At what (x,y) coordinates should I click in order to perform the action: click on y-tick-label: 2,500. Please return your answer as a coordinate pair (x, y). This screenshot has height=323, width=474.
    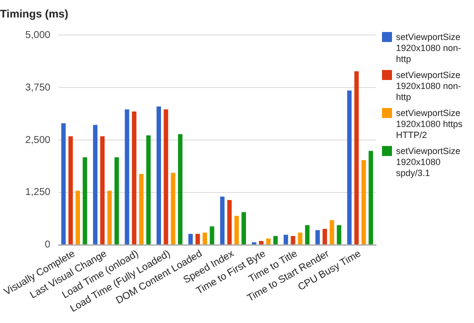
    Looking at the image, I should click on (38, 140).